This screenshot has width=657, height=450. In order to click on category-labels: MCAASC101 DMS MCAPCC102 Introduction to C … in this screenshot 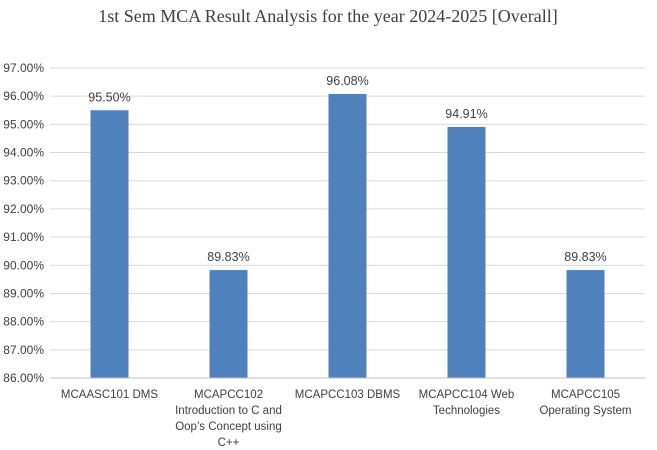, I will do `click(346, 419)`.